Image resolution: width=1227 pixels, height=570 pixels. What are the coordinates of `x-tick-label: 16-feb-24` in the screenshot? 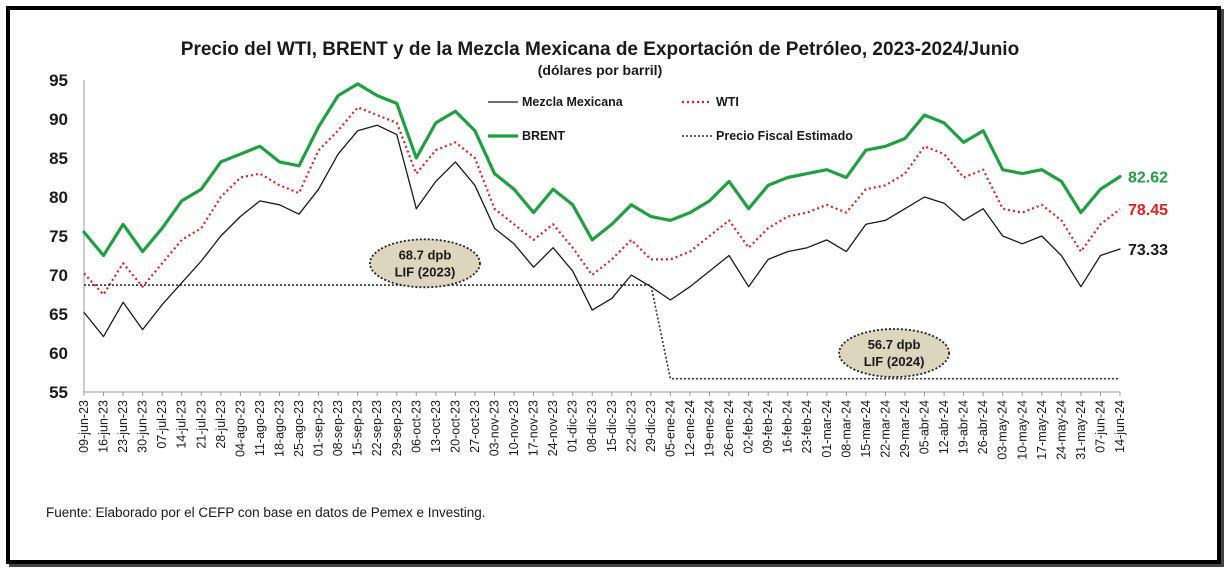 It's located at (788, 427).